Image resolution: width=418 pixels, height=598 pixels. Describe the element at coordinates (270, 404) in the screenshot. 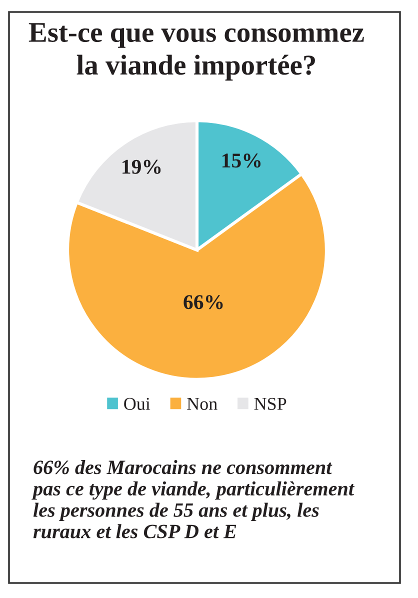

I see `legend-label: NSP` at that location.